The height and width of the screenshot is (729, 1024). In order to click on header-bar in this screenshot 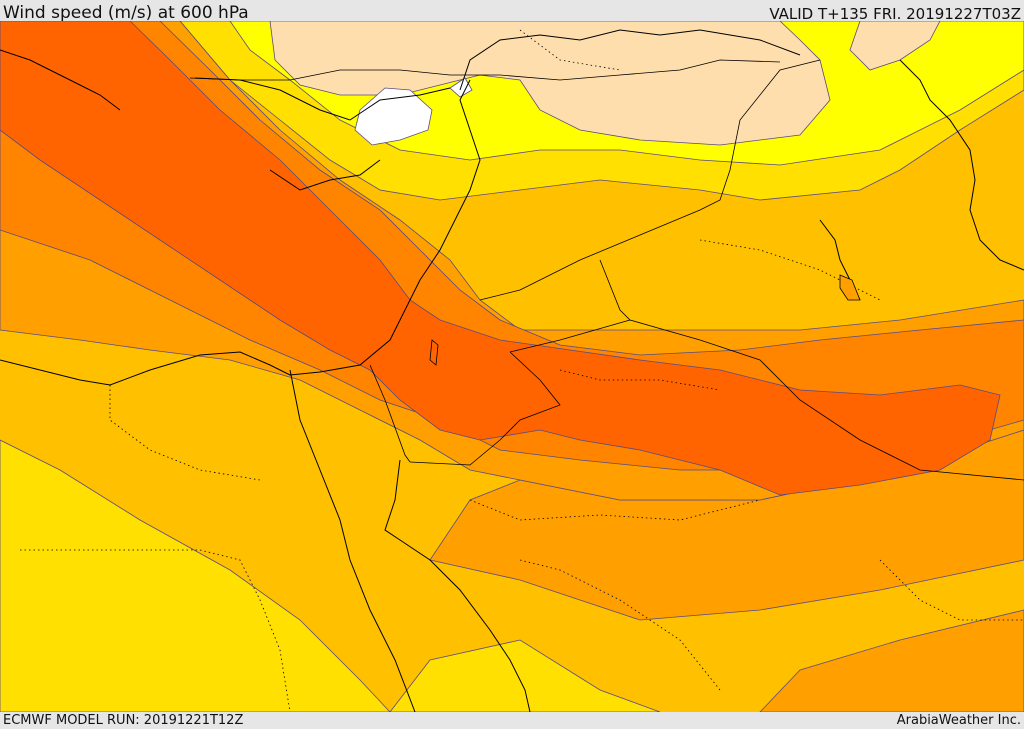, I will do `click(512, 10)`.